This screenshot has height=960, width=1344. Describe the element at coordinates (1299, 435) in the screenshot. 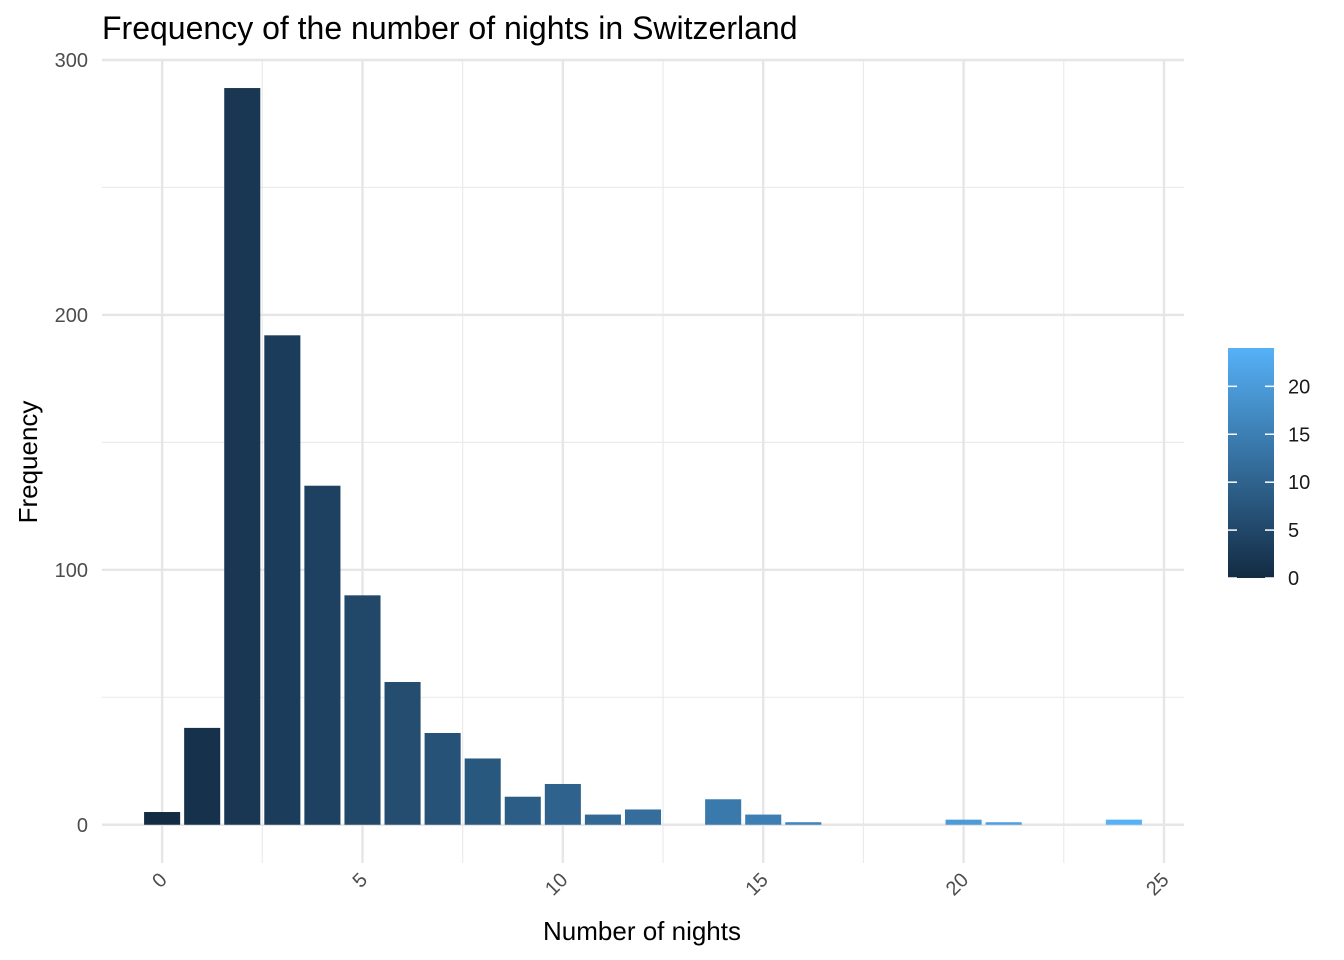

I see `legend-tick-label: 15` at that location.